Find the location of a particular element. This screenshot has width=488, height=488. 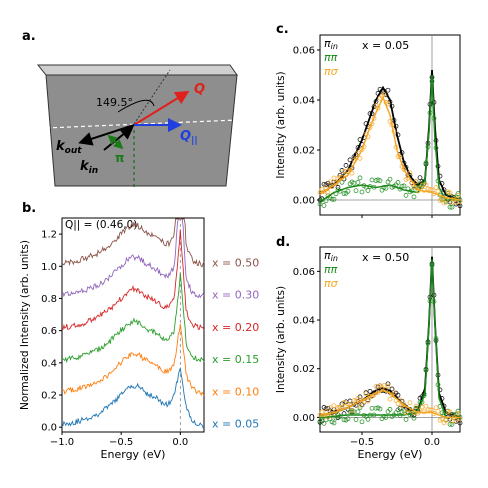

panel-c-ytick-label: 0.04 is located at coordinates (304, 101).